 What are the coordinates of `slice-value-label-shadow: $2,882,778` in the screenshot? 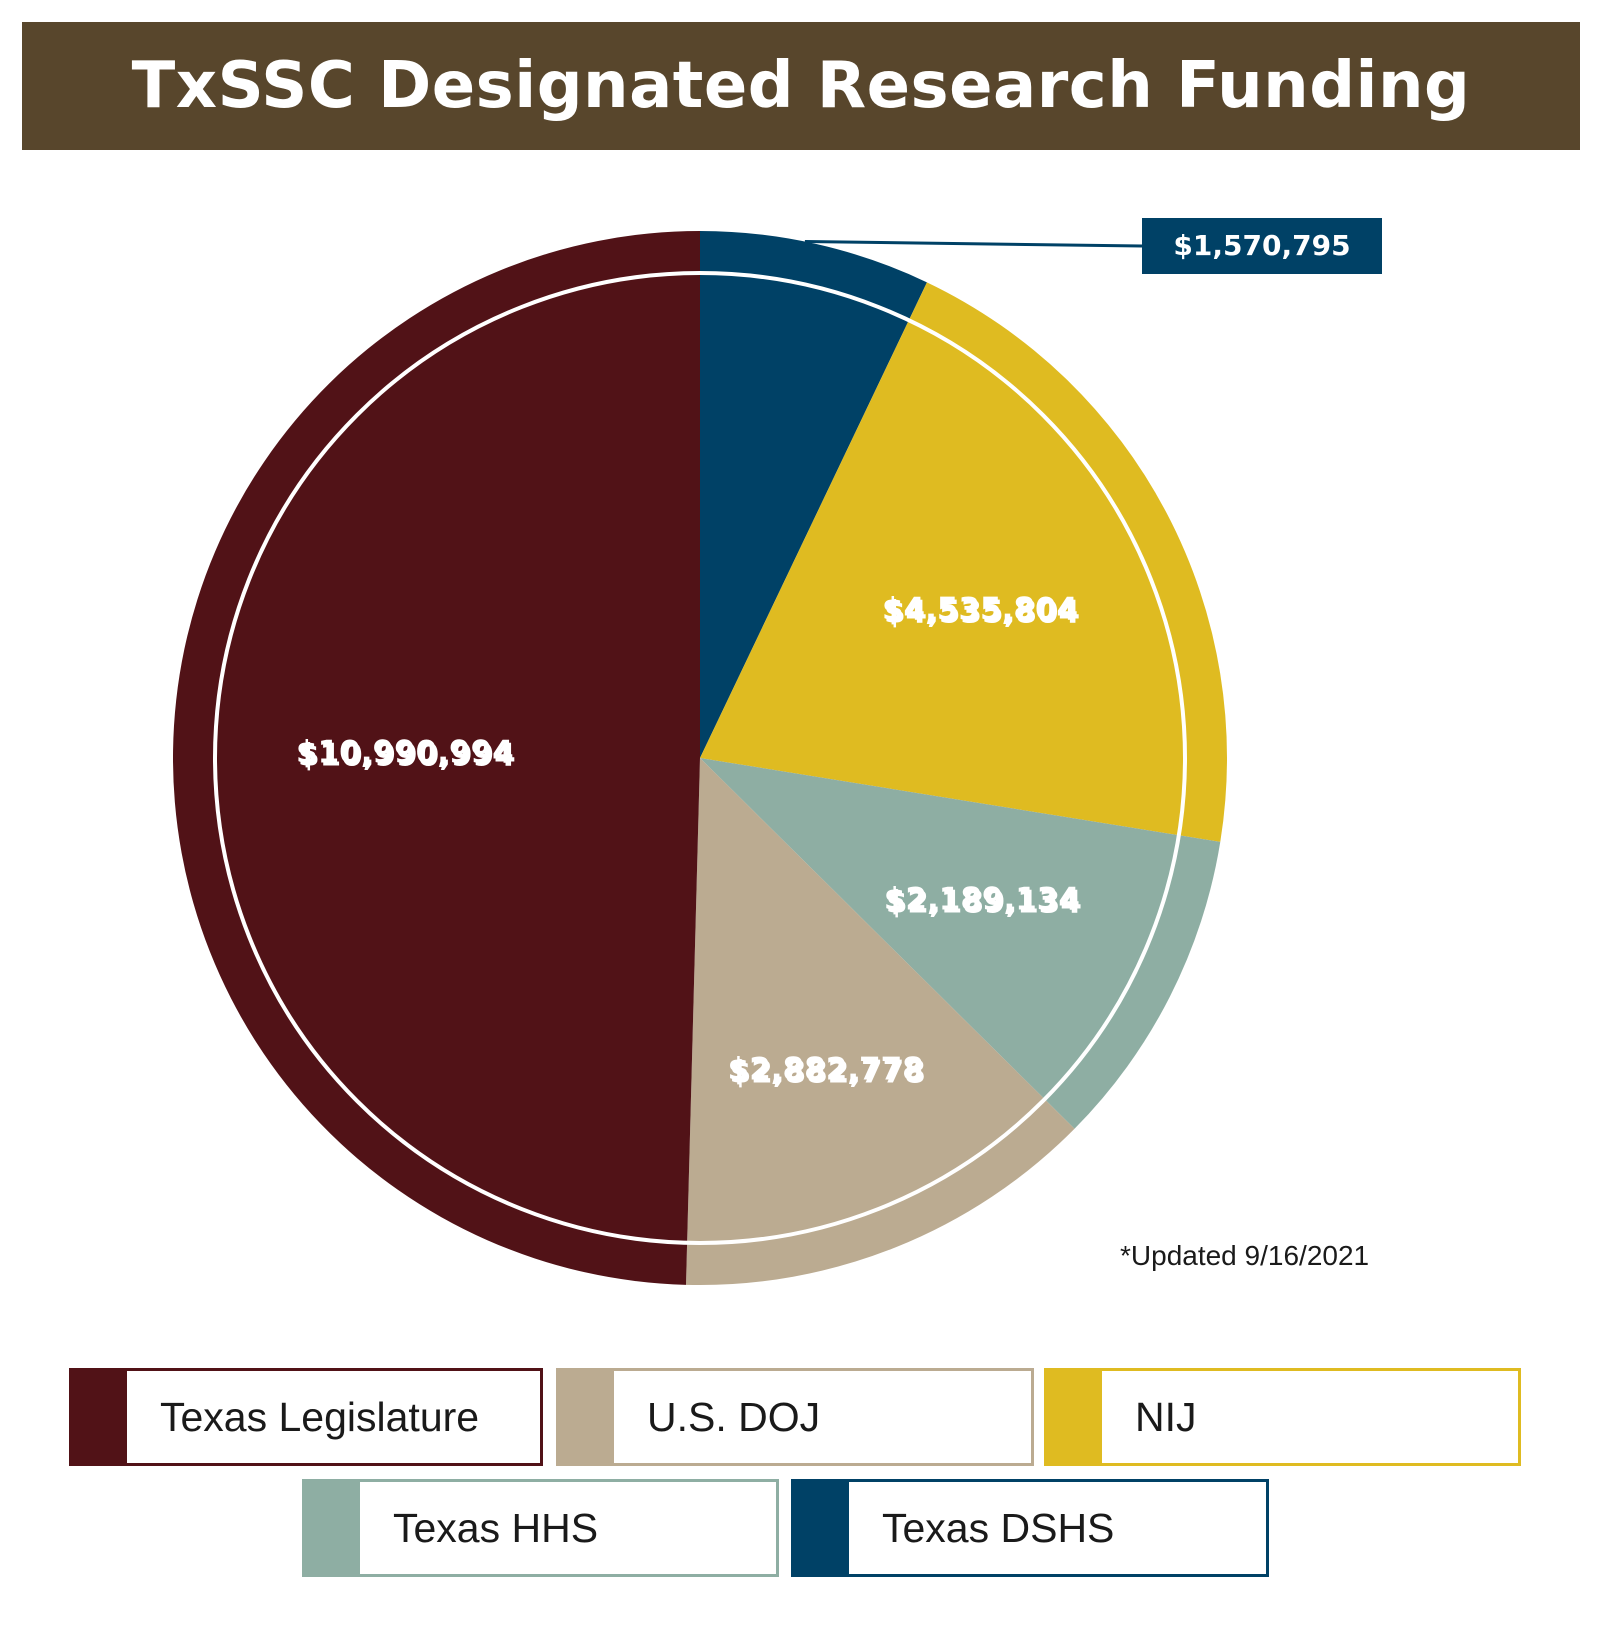 It's located at (828, 1072).